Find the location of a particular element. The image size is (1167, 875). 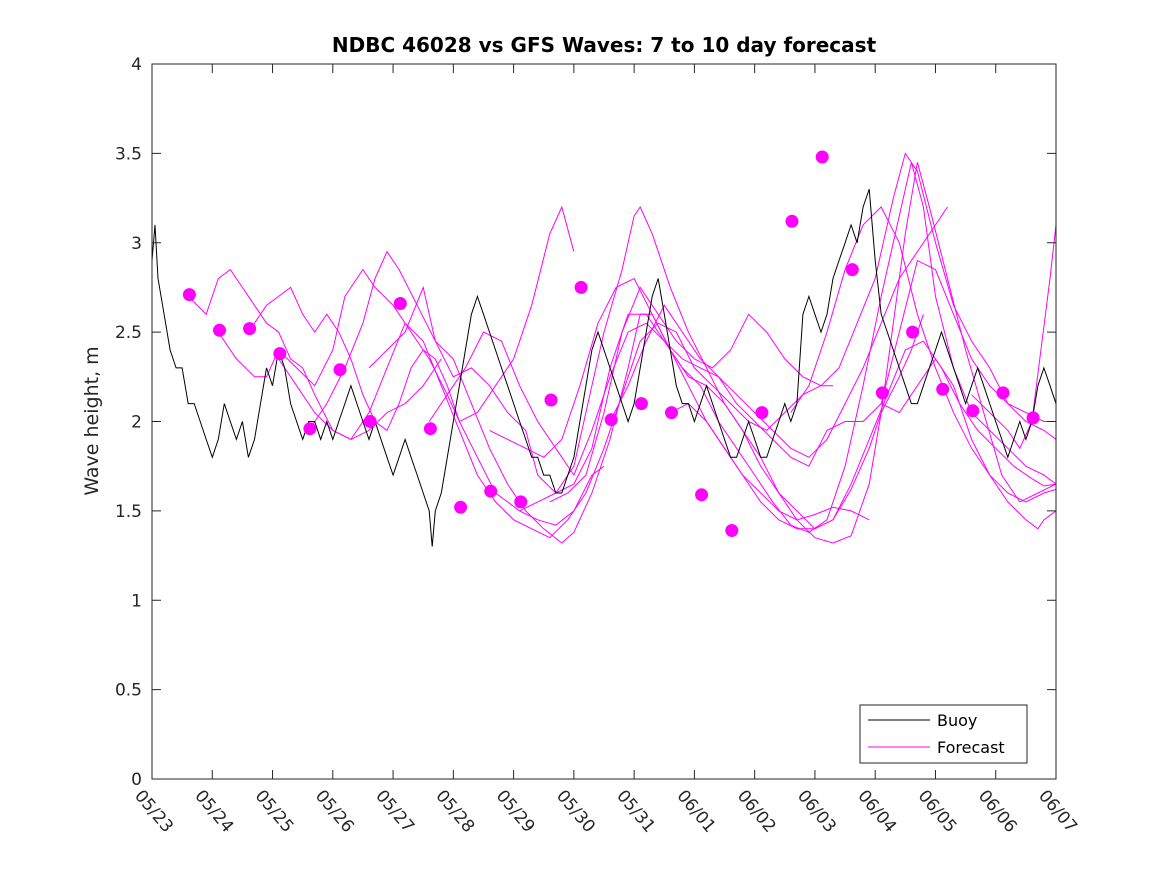

x-tick-label: 06/06 is located at coordinates (997, 811).